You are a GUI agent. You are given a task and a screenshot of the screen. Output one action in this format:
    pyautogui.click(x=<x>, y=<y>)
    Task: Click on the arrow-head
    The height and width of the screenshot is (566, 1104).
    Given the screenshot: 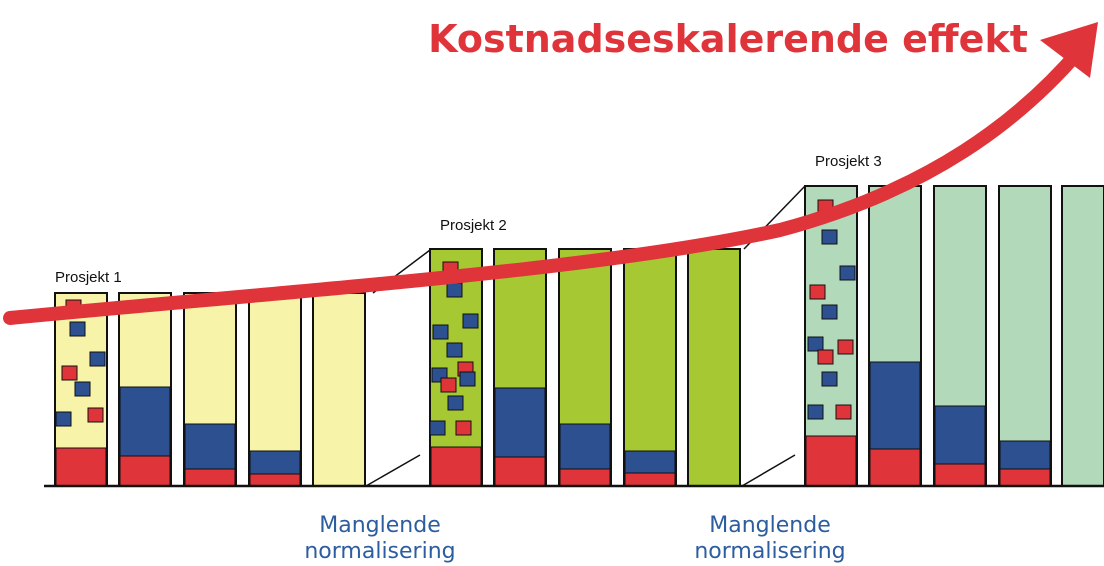 What is the action you would take?
    pyautogui.click(x=1069, y=50)
    